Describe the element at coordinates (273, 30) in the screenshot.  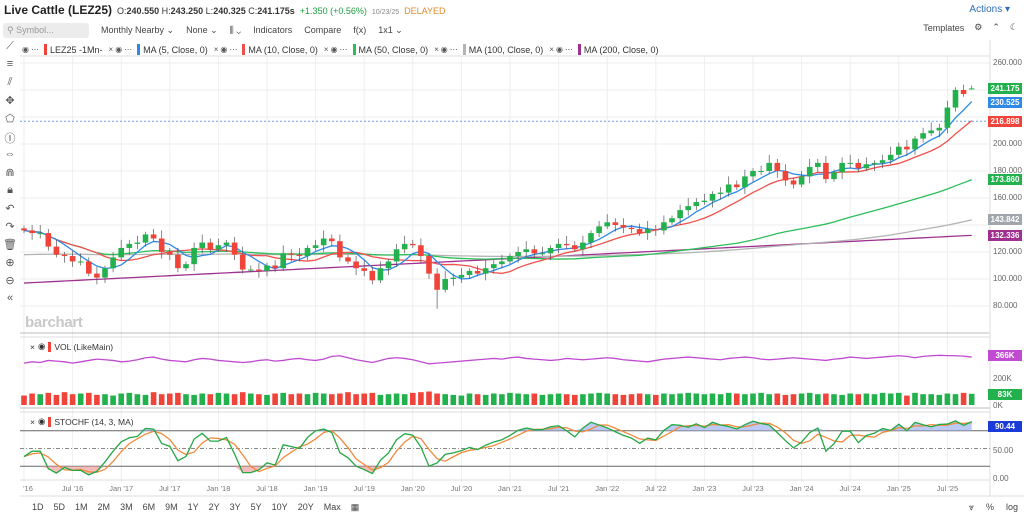
I see `indicators-button: Indicators` at that location.